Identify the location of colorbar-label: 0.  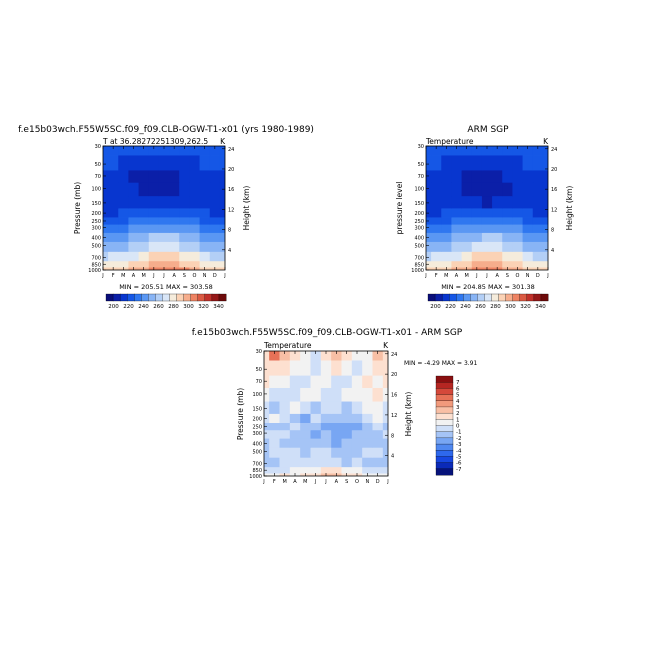
(458, 427).